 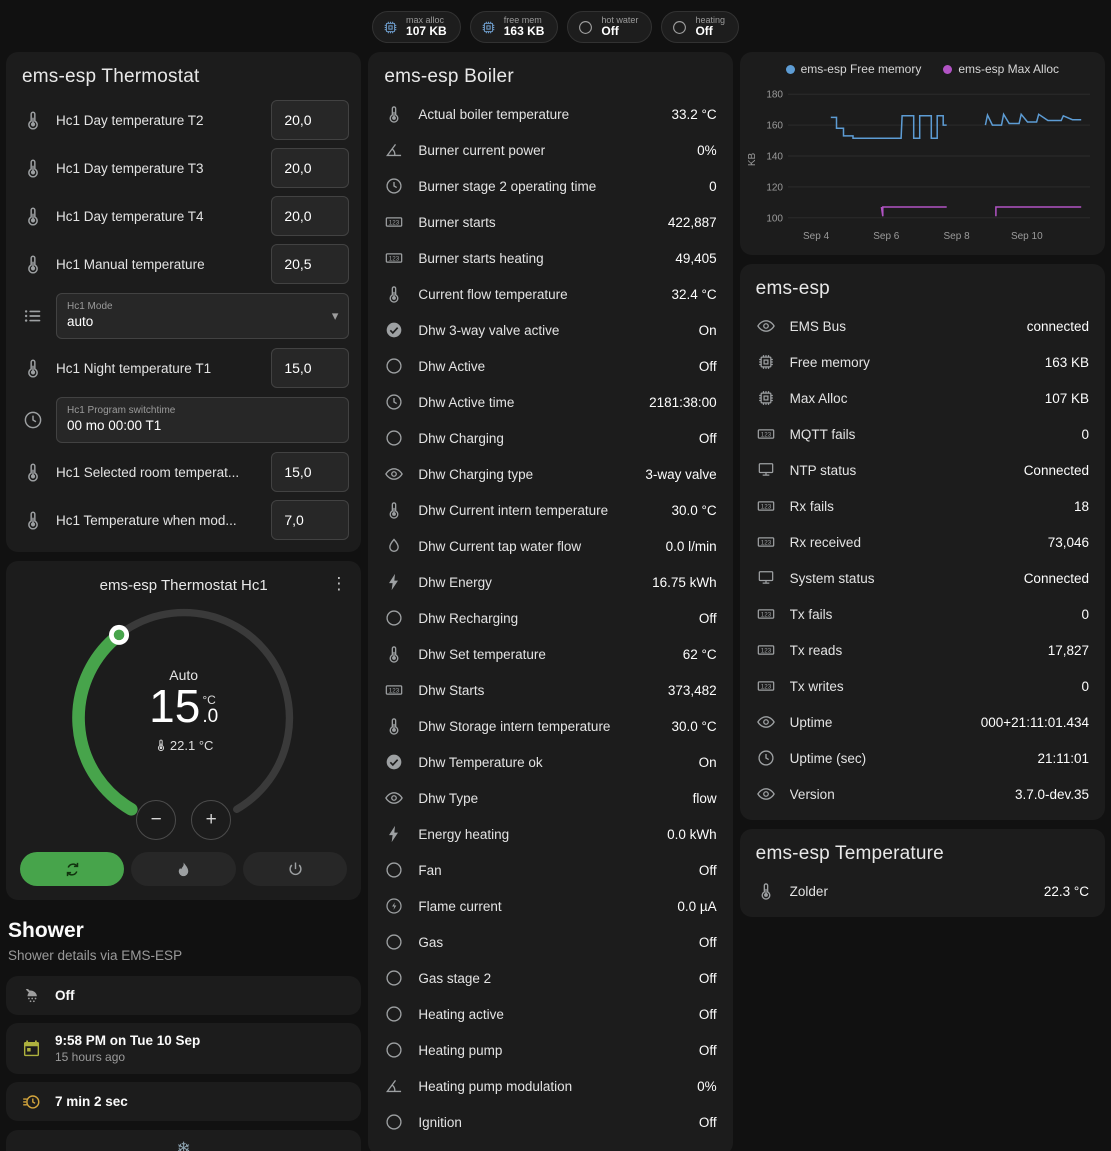 I want to click on timer-icon, so click(x=31, y=1101).